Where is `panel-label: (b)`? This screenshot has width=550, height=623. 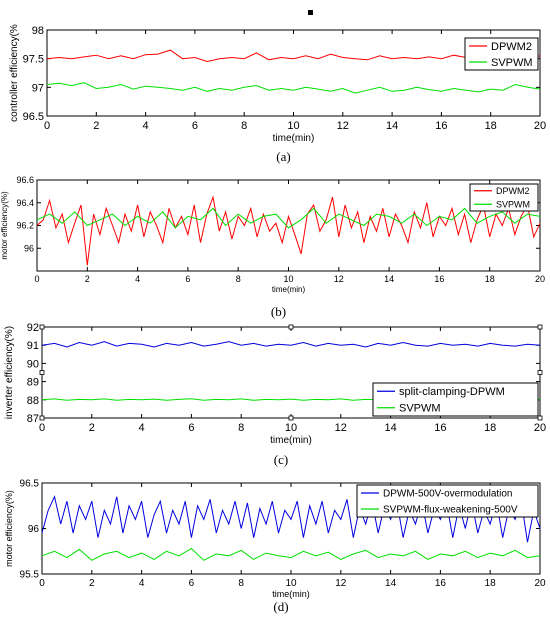
panel-label: (b) is located at coordinates (278, 311).